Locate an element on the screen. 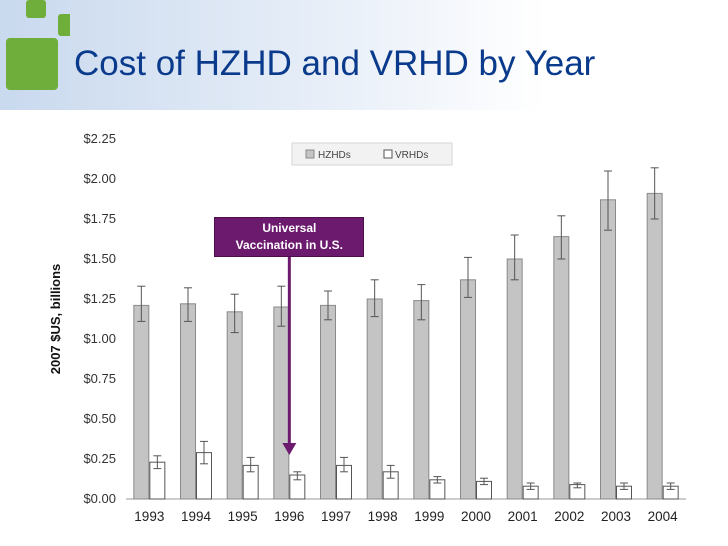 The image size is (728, 546). legend-box is located at coordinates (372, 154).